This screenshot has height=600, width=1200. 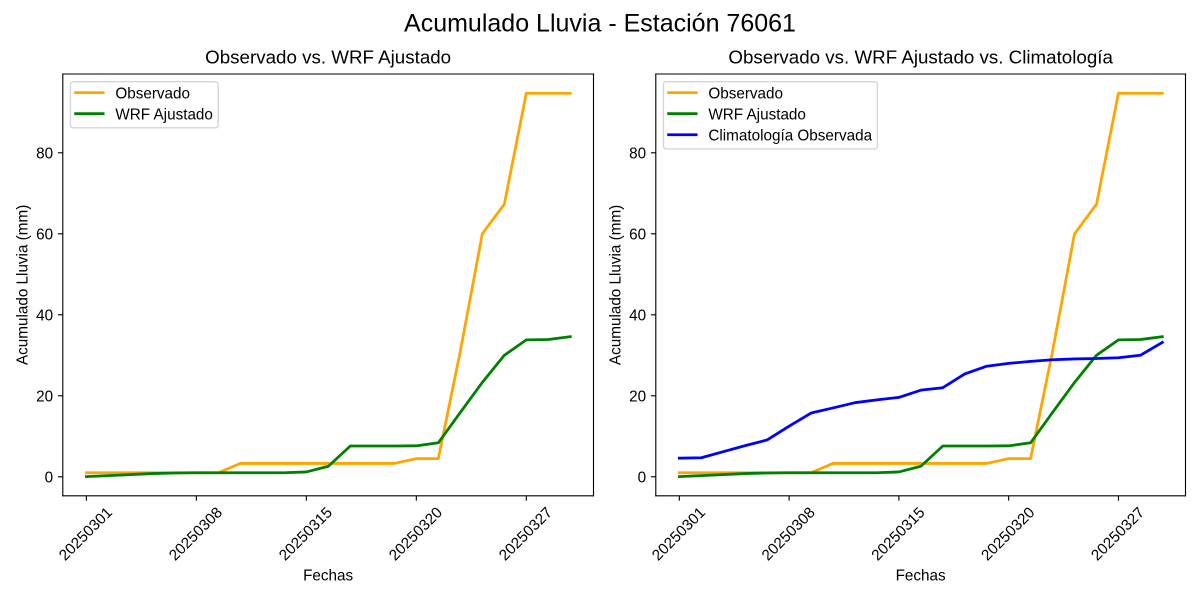 What do you see at coordinates (790, 136) in the screenshot?
I see `svg-text: Climatología Observada` at bounding box center [790, 136].